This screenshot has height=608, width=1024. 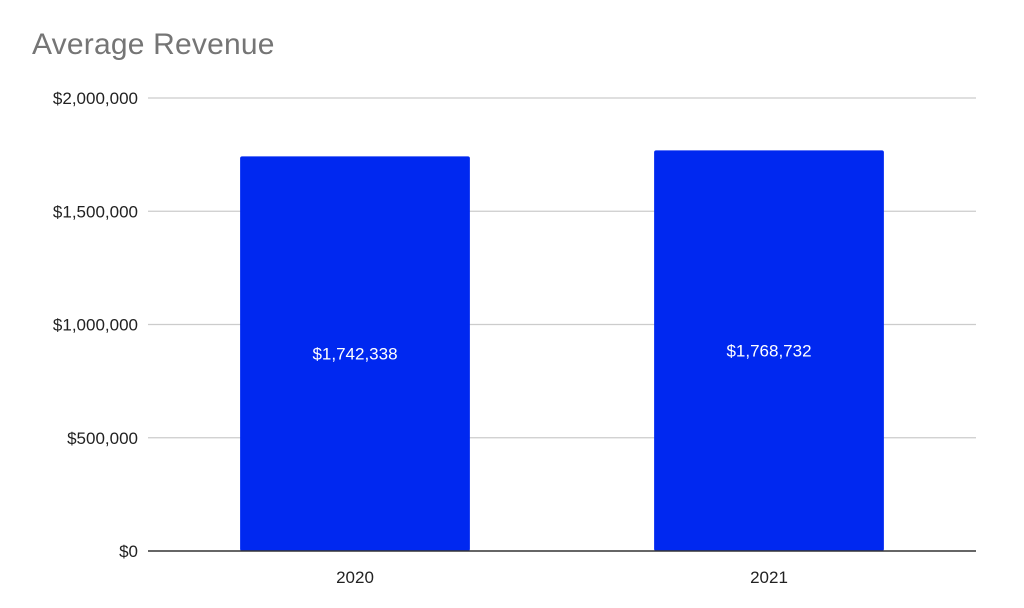 I want to click on y-tick-label: $2,000,000, so click(x=95, y=98).